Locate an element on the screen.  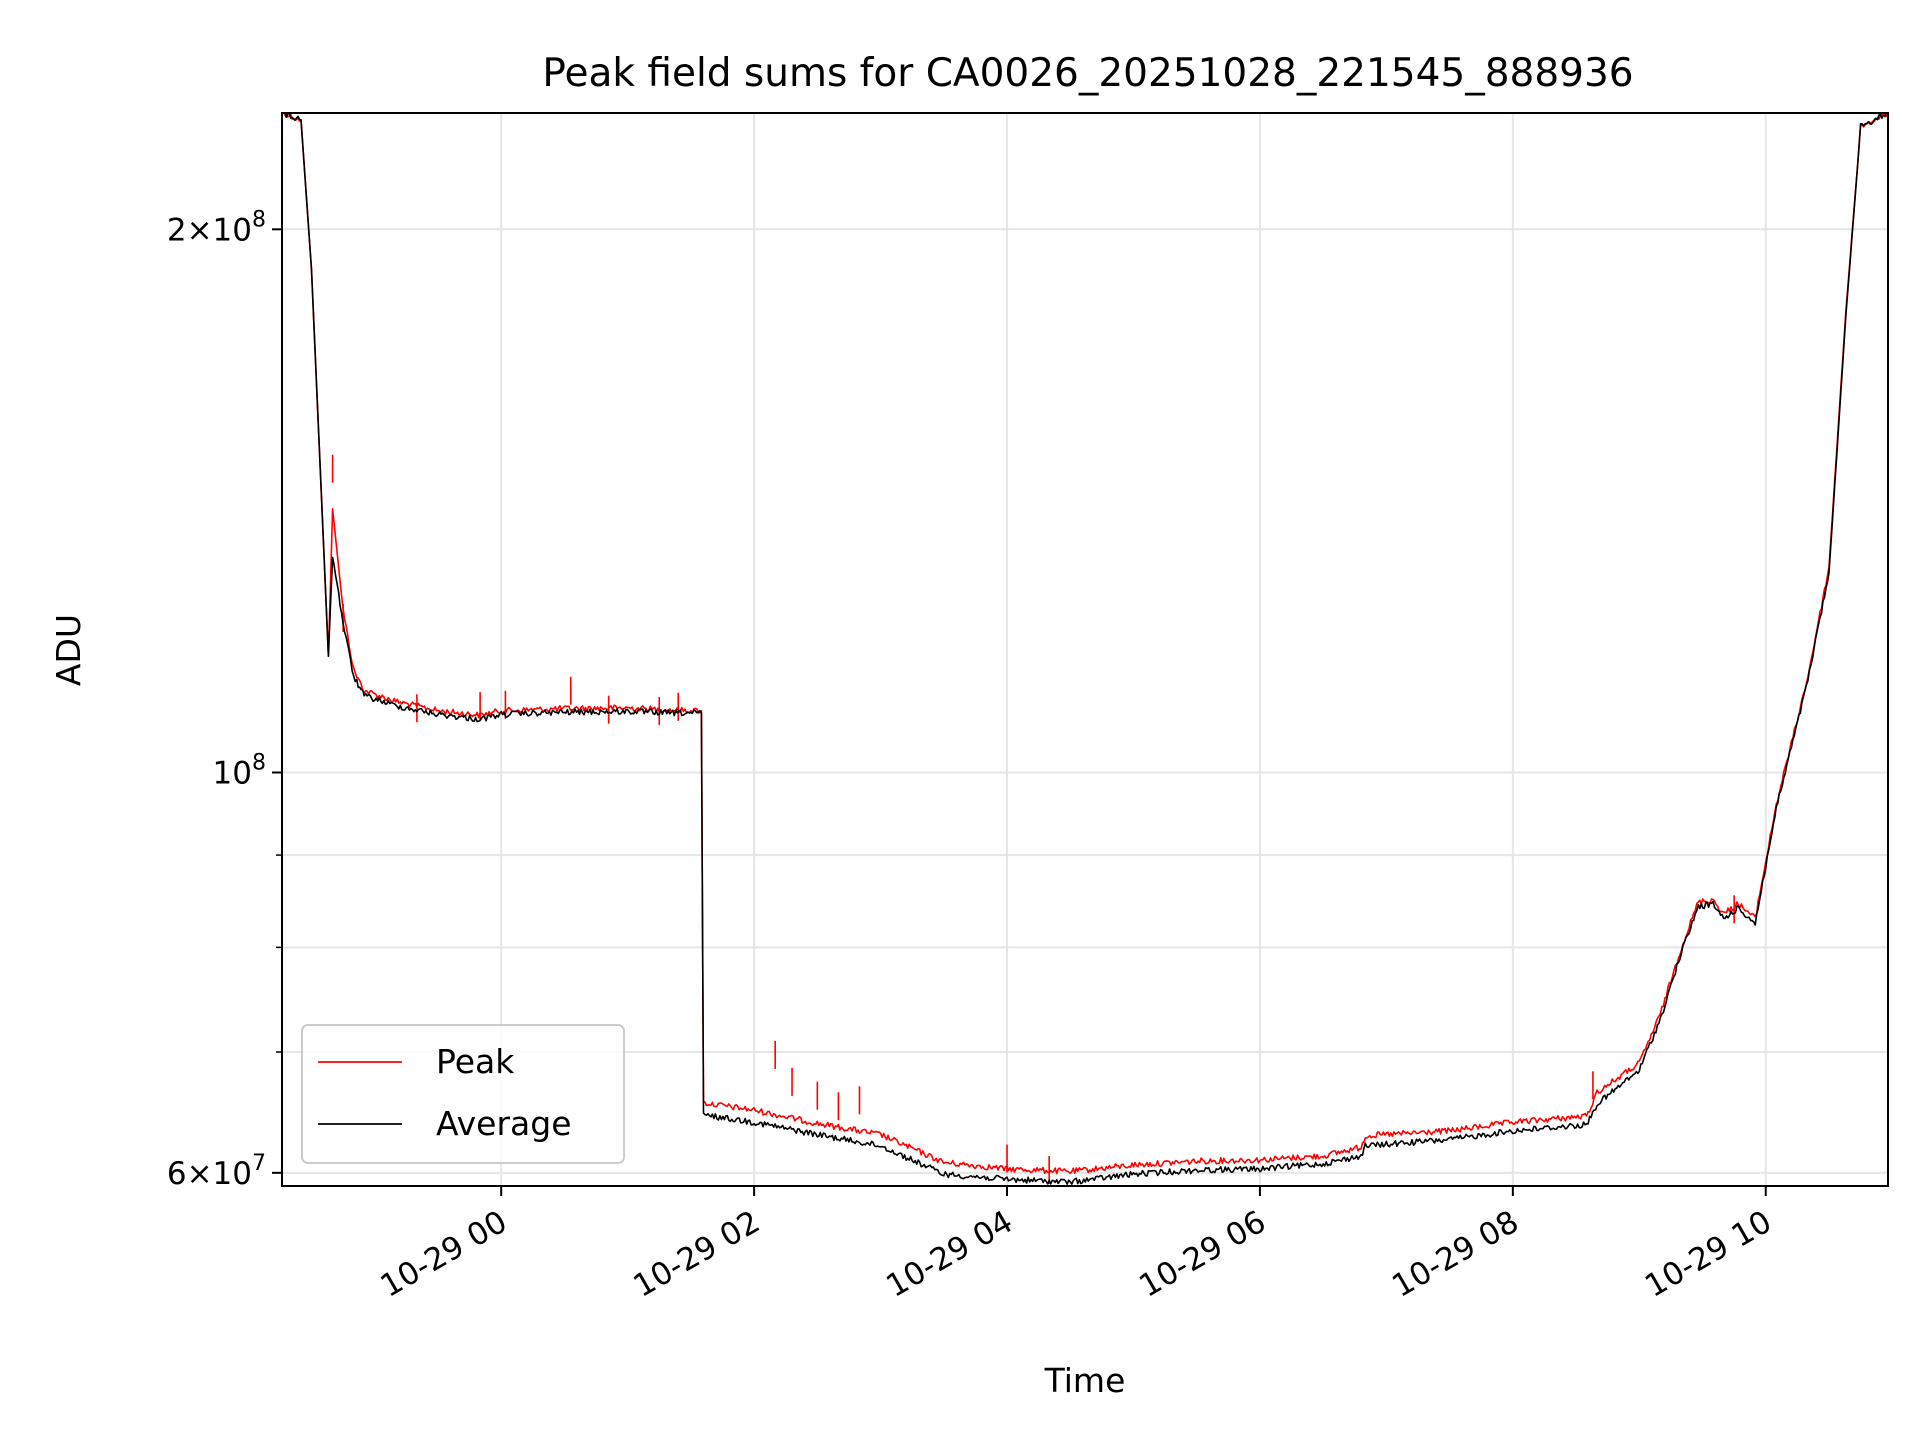
legend-box is located at coordinates (463, 1094).